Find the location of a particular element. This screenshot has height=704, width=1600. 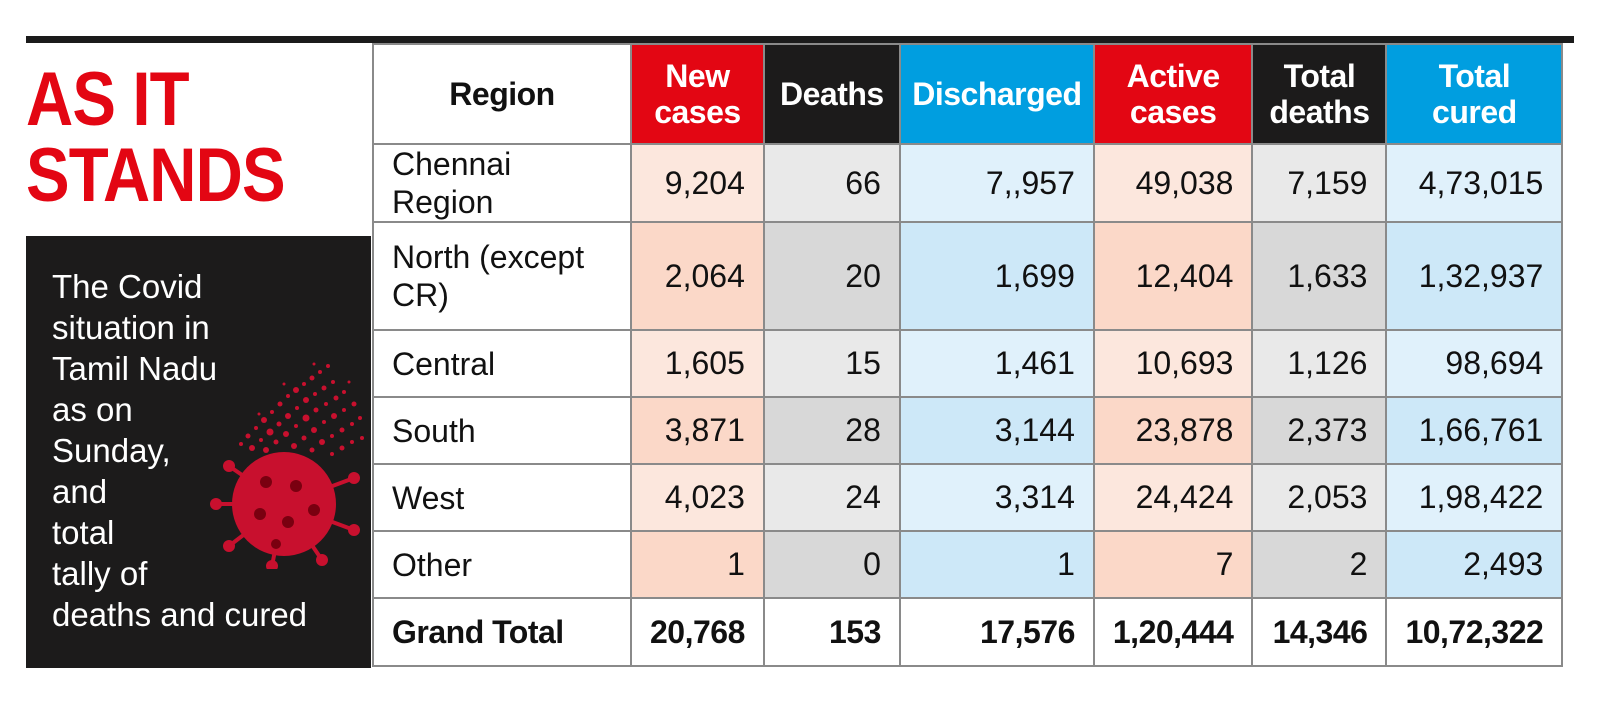

cell-new-cases: 1 is located at coordinates (697, 564).